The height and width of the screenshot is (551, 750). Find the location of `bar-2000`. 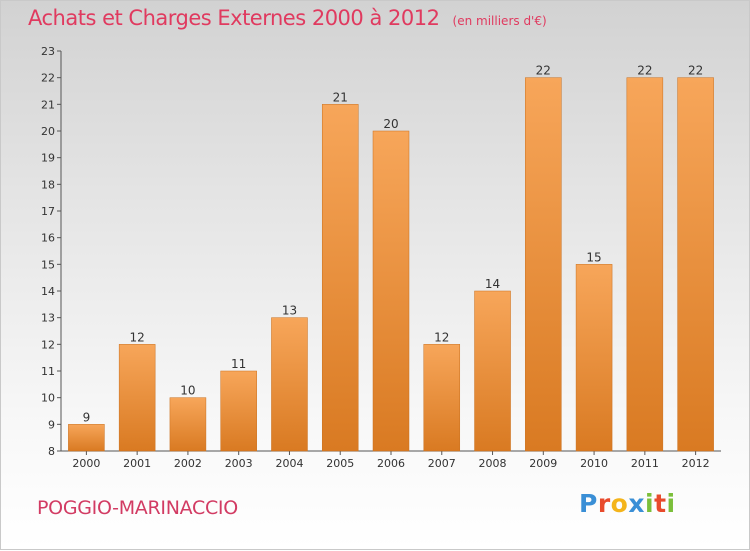

bar-2000 is located at coordinates (86, 438).